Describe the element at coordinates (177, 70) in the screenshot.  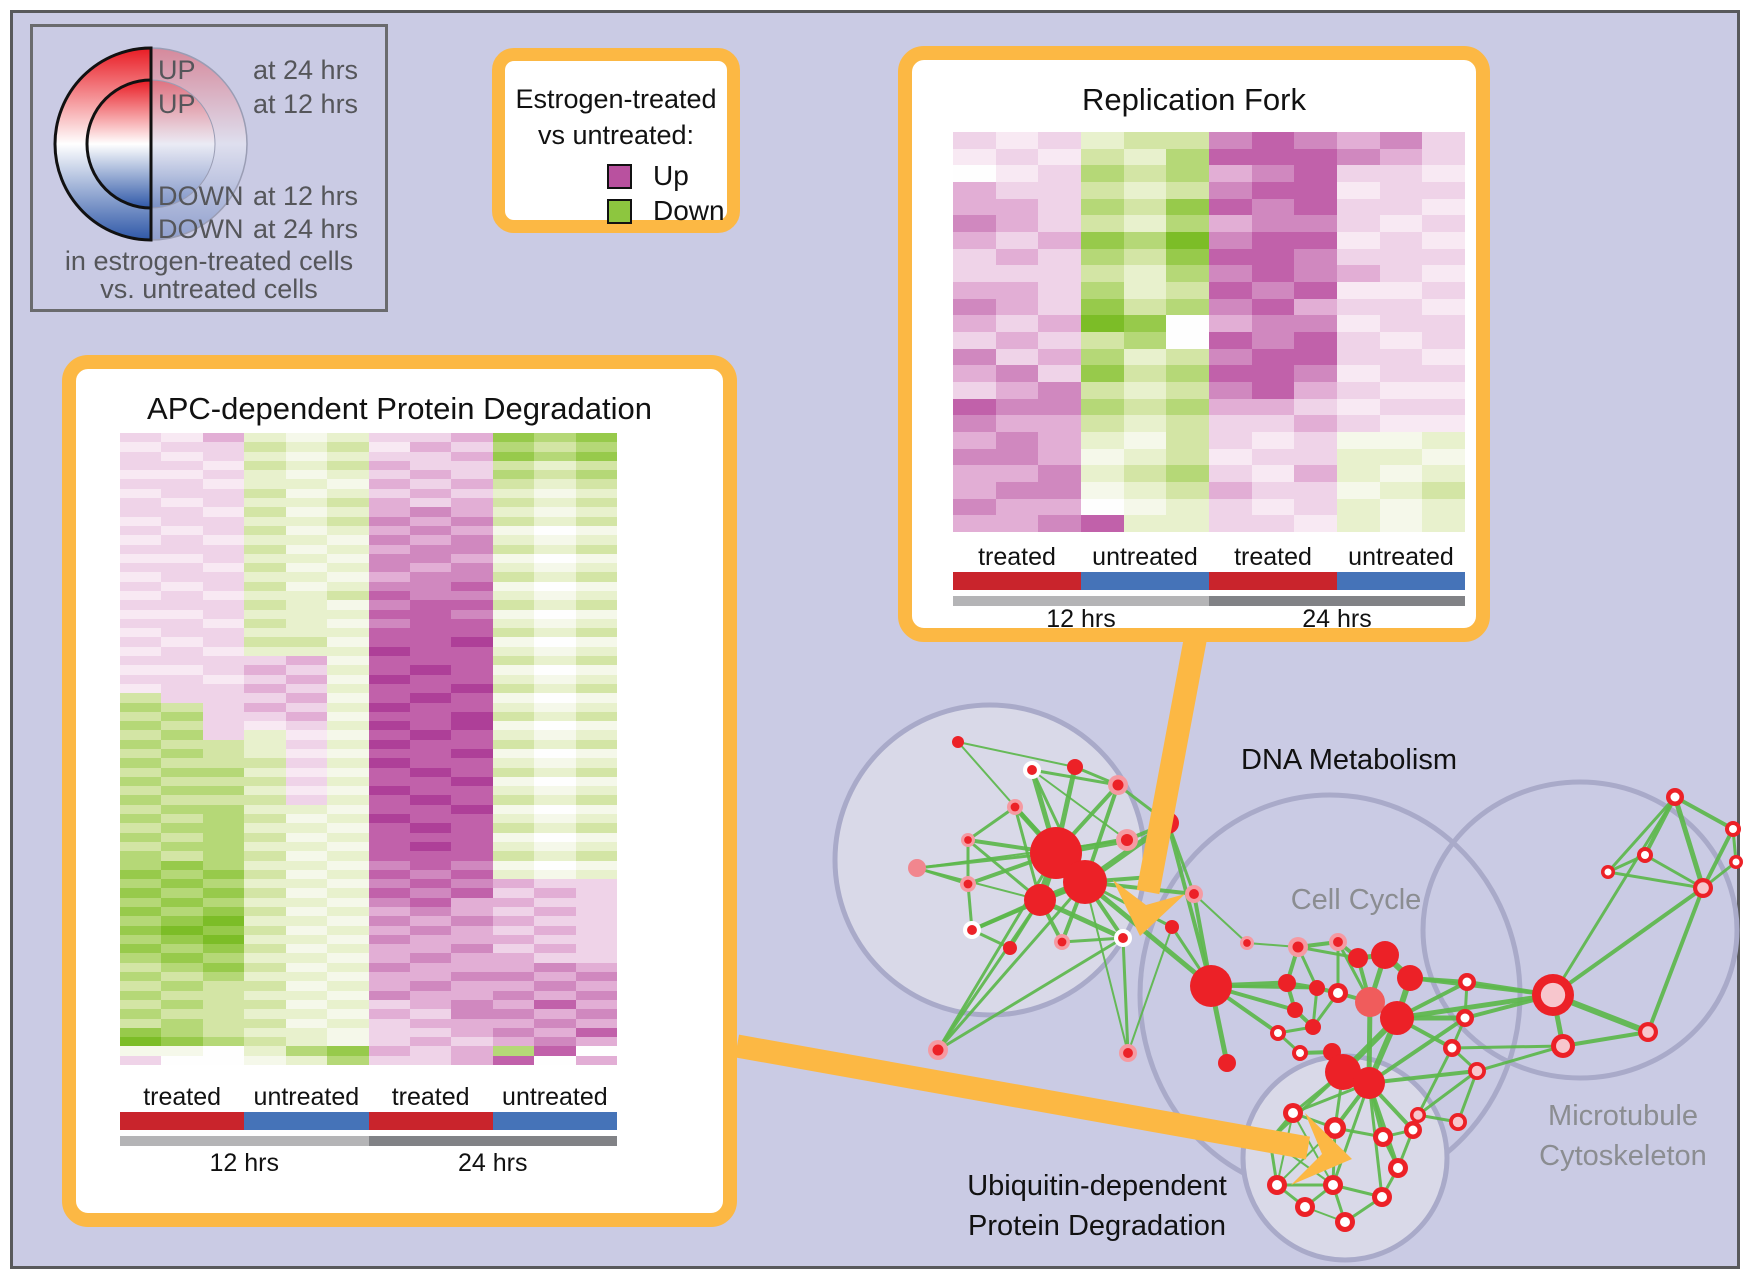
I see `up-24-label: UP` at that location.